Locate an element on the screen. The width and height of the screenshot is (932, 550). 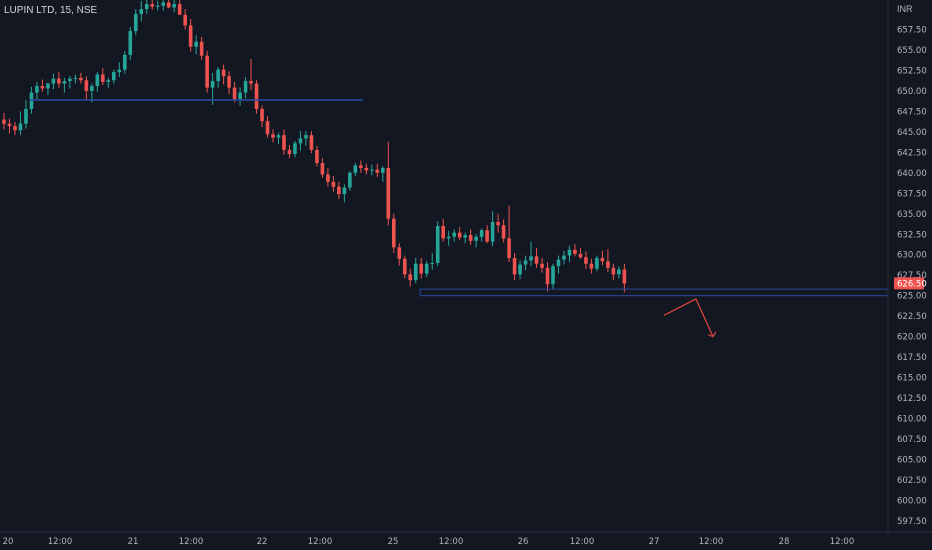
price-tick-label: 607.50 is located at coordinates (912, 440).